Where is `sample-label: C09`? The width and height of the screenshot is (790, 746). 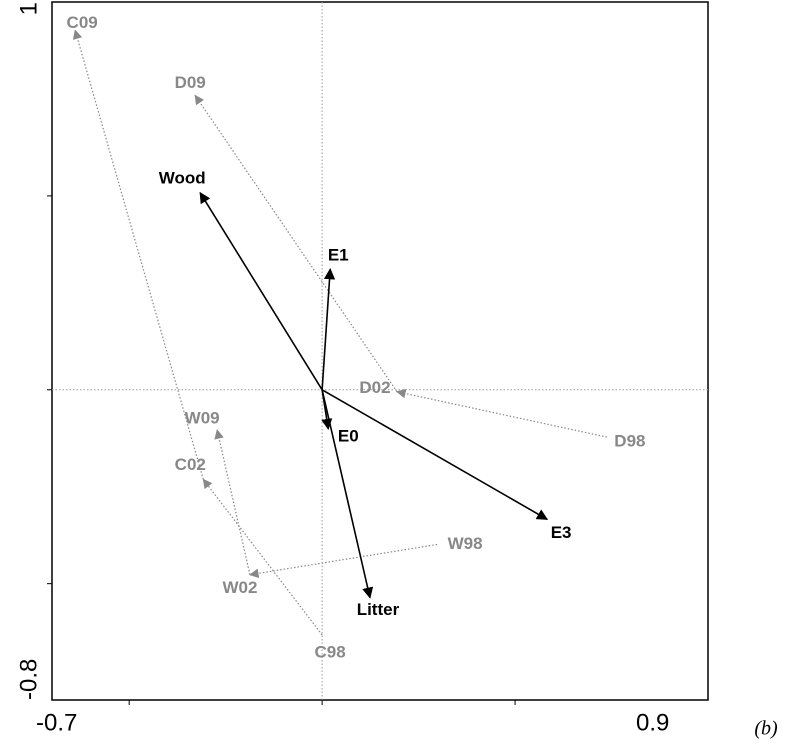 sample-label: C09 is located at coordinates (82, 22).